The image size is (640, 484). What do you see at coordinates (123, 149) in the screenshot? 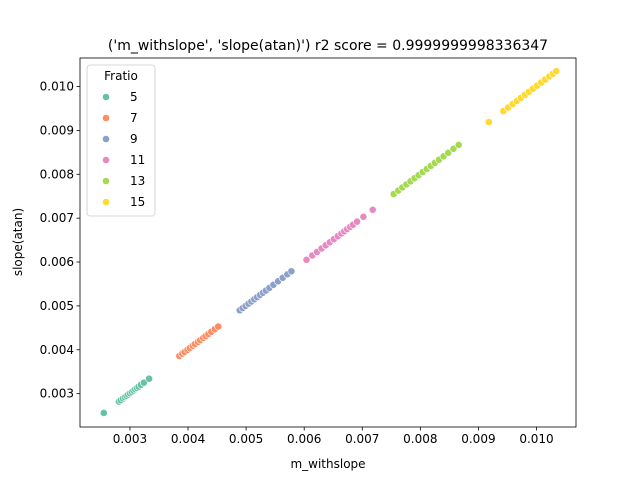
I see `legend-items: 5 7 9 11 13 15` at bounding box center [123, 149].